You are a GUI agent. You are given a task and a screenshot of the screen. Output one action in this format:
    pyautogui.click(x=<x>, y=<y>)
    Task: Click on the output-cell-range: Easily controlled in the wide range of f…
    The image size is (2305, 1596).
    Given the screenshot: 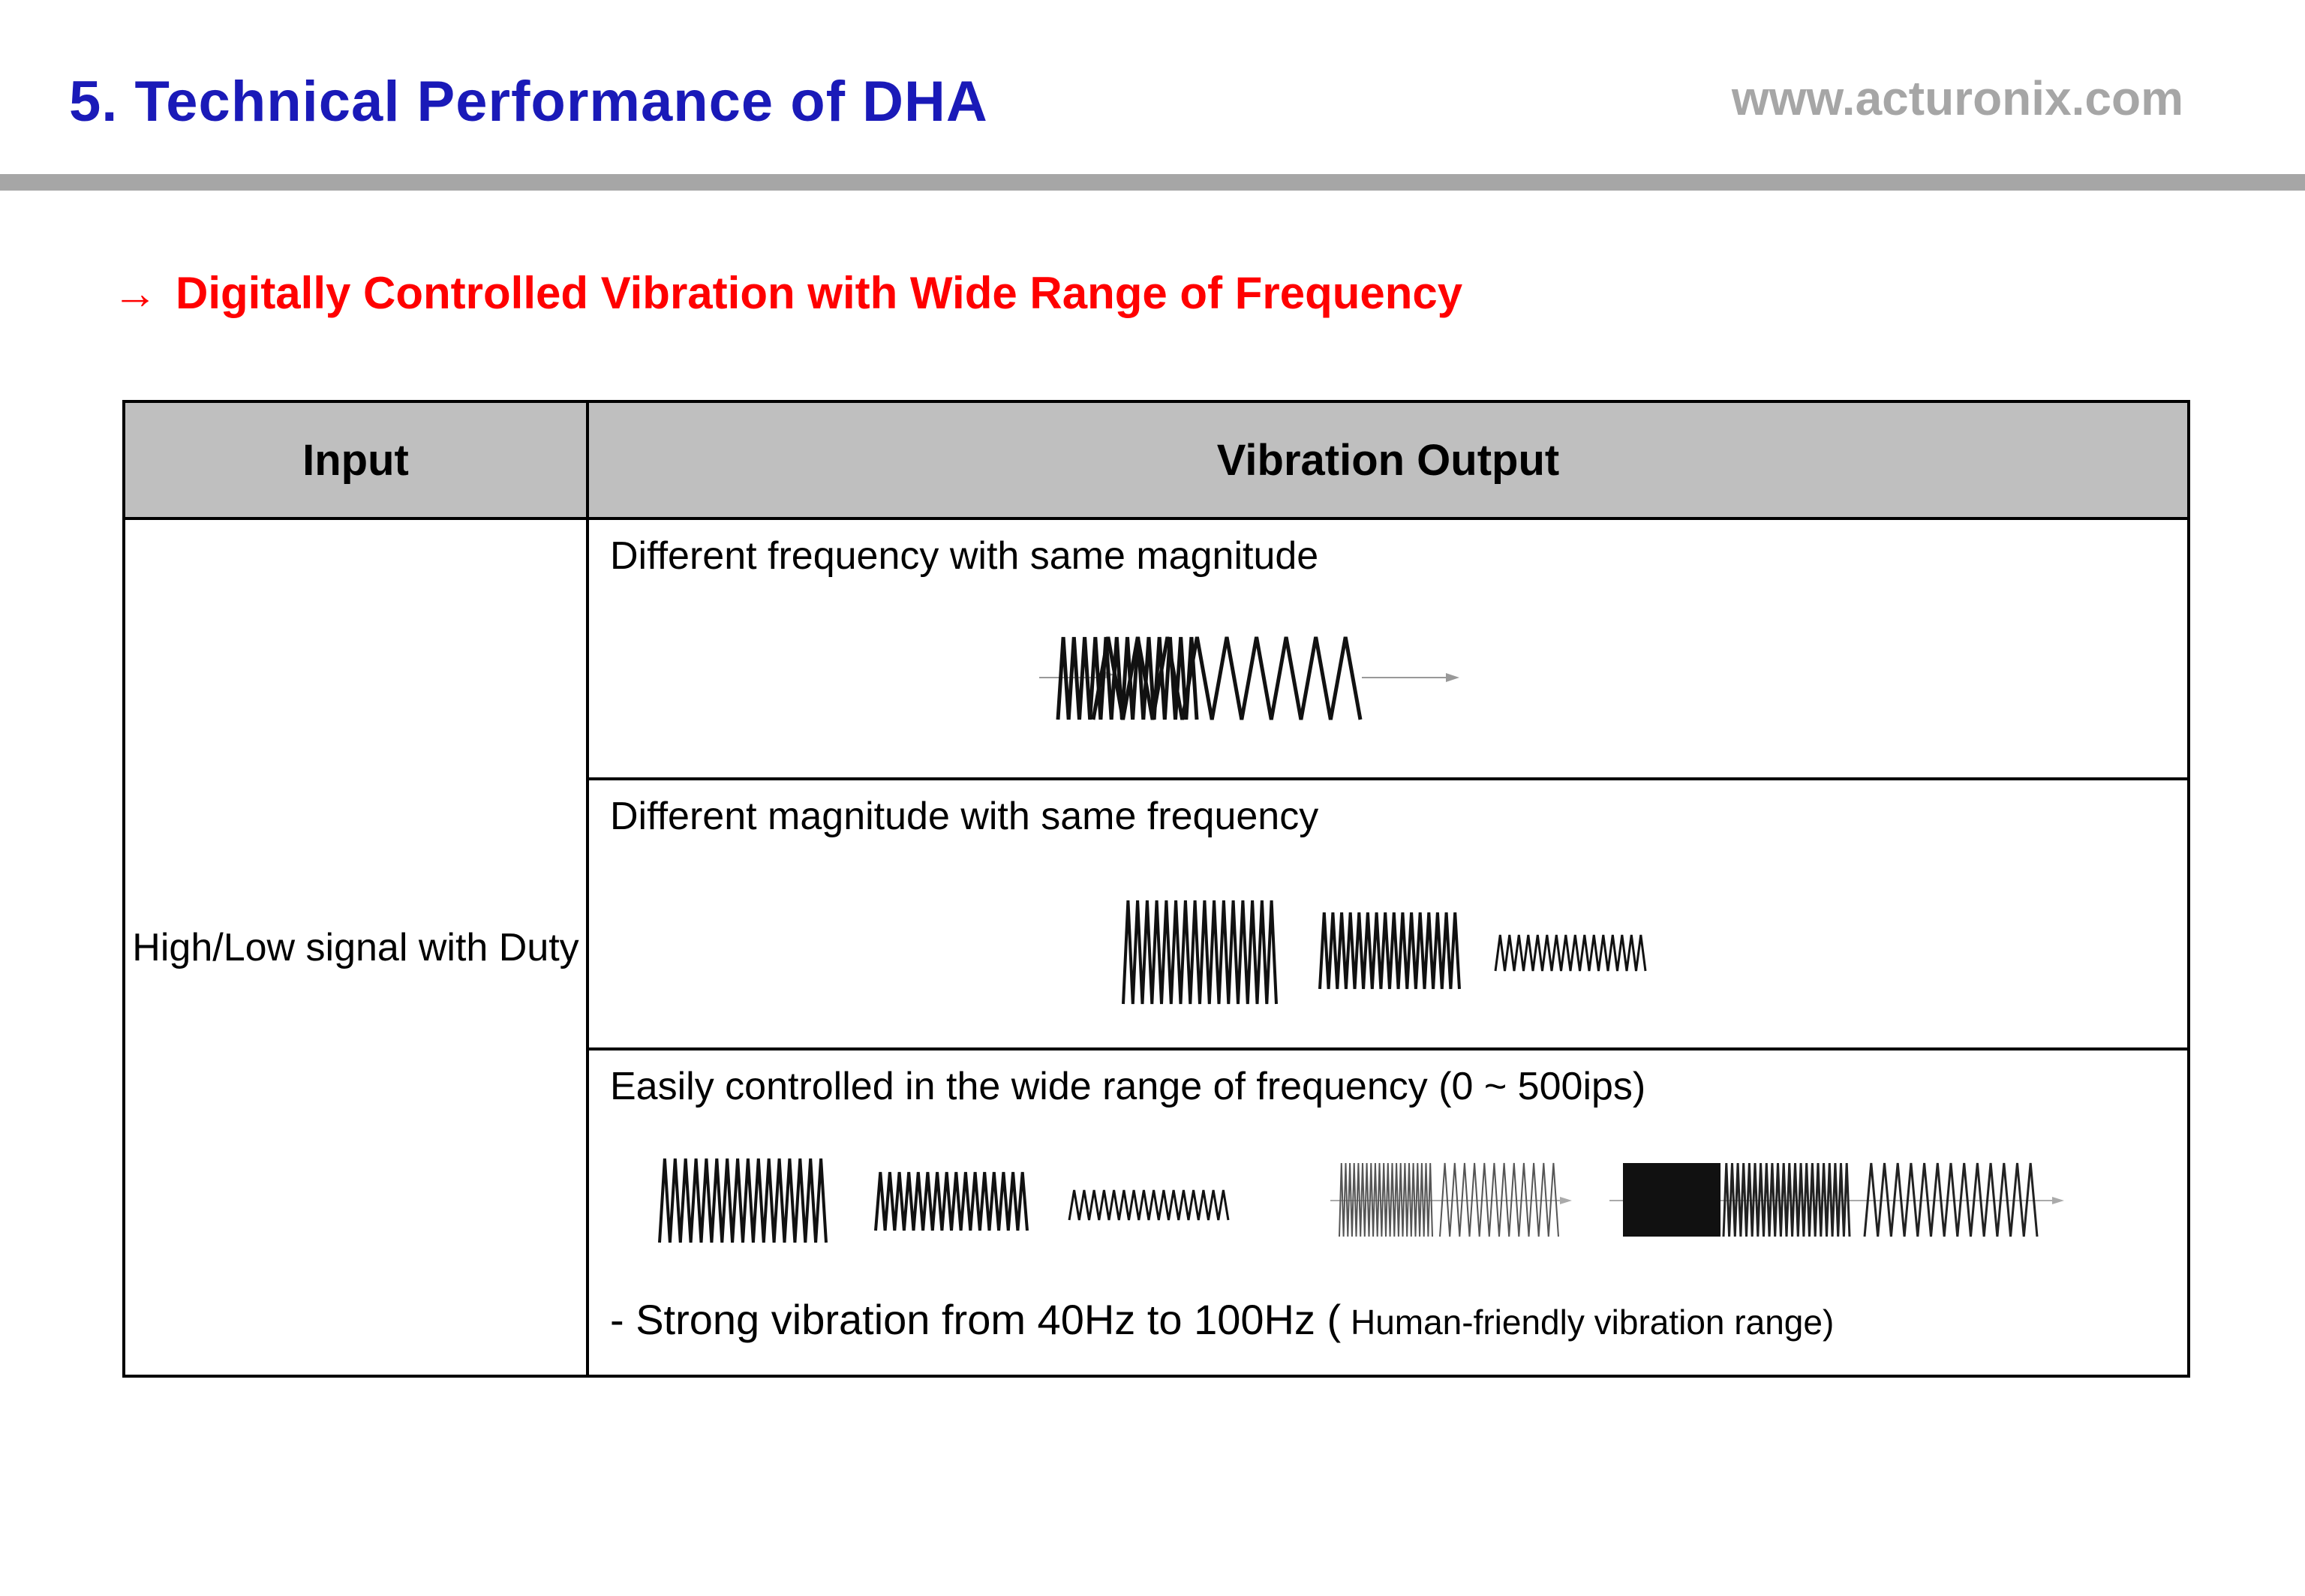 What is the action you would take?
    pyautogui.click(x=1388, y=1212)
    